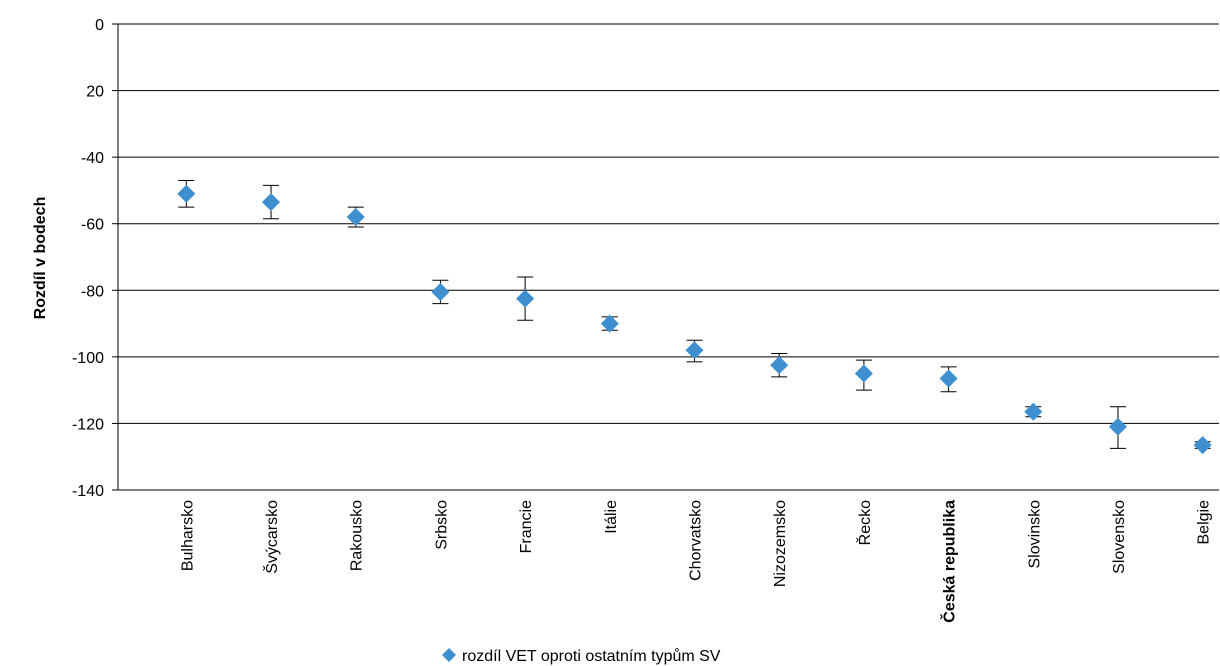 The width and height of the screenshot is (1220, 666). What do you see at coordinates (92, 291) in the screenshot?
I see `y-tick-label: -80` at bounding box center [92, 291].